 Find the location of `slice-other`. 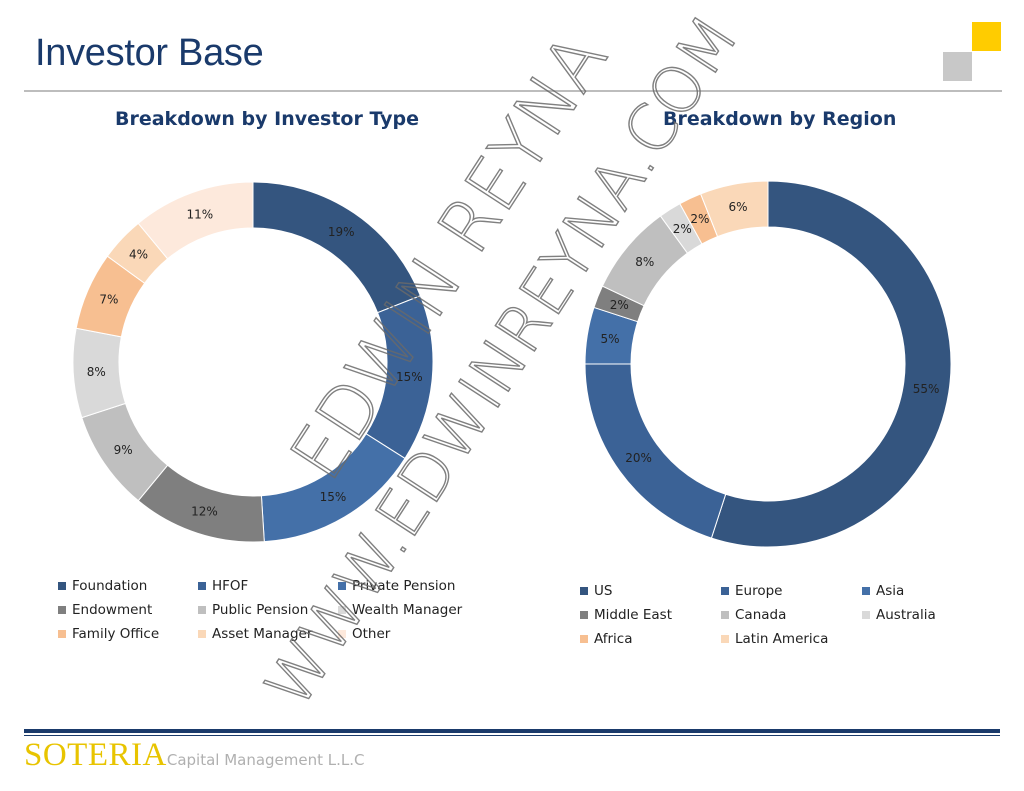

slice-other is located at coordinates (195, 220).